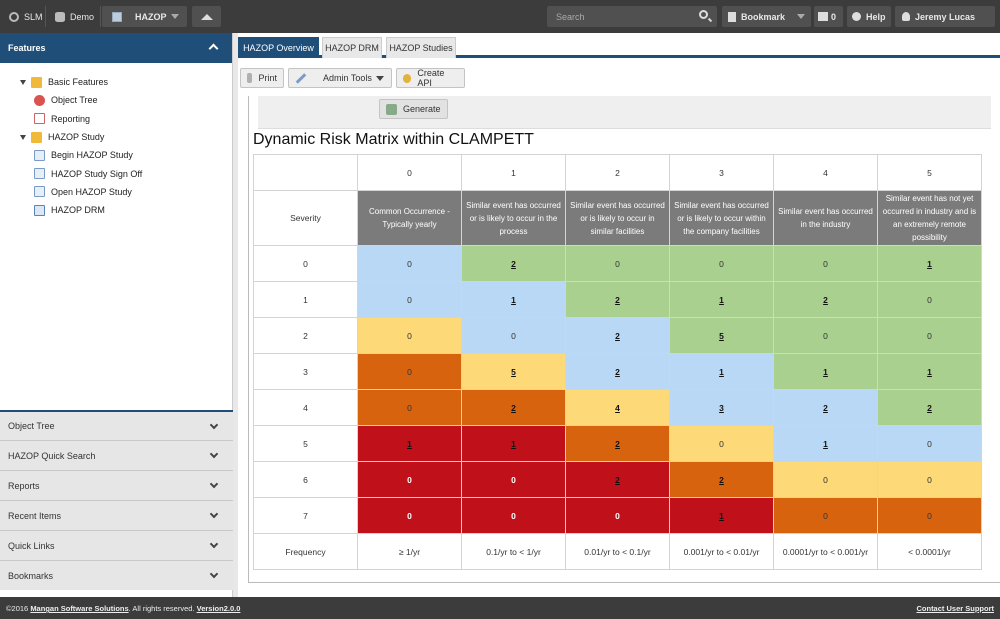  What do you see at coordinates (60, 16) in the screenshot?
I see `database-icon` at bounding box center [60, 16].